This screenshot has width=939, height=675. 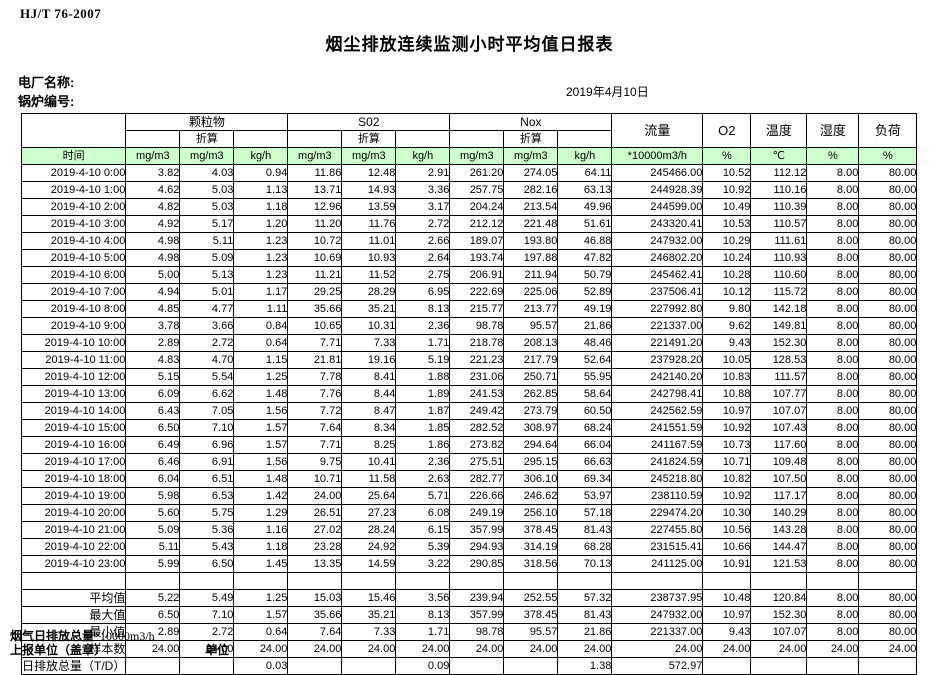 What do you see at coordinates (477, 224) in the screenshot?
I see `cell-value: 212.12` at bounding box center [477, 224].